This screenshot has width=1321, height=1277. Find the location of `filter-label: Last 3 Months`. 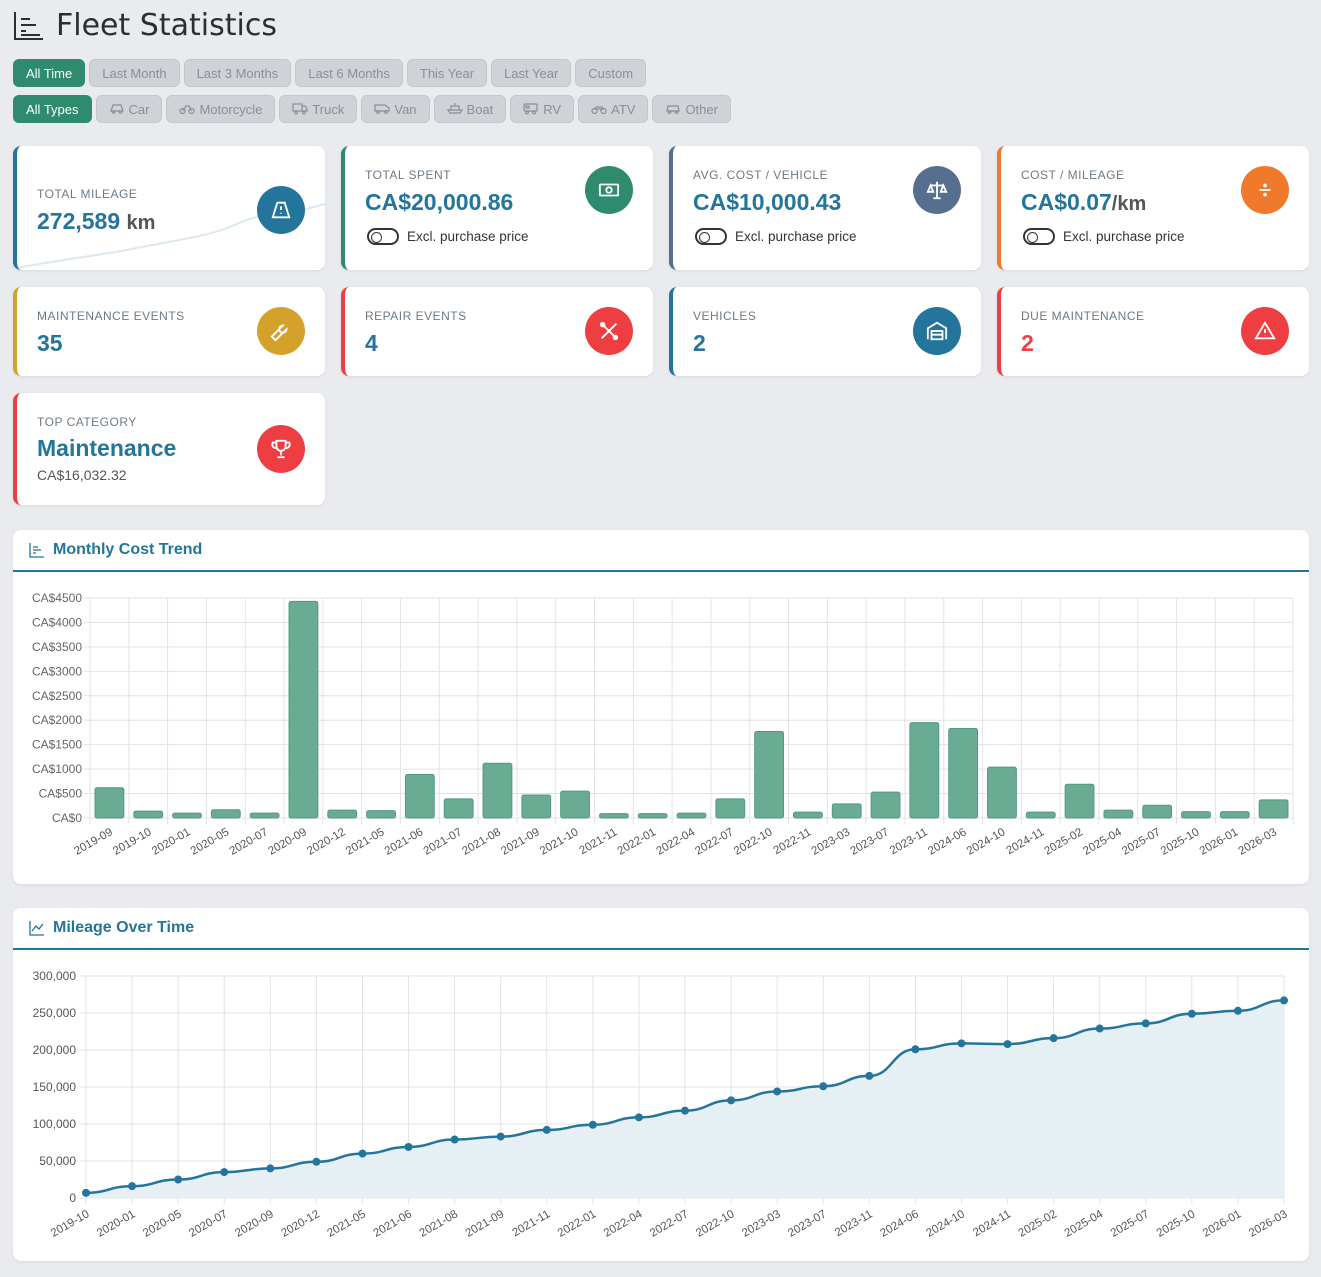

filter-label: Last 3 Months is located at coordinates (237, 73).